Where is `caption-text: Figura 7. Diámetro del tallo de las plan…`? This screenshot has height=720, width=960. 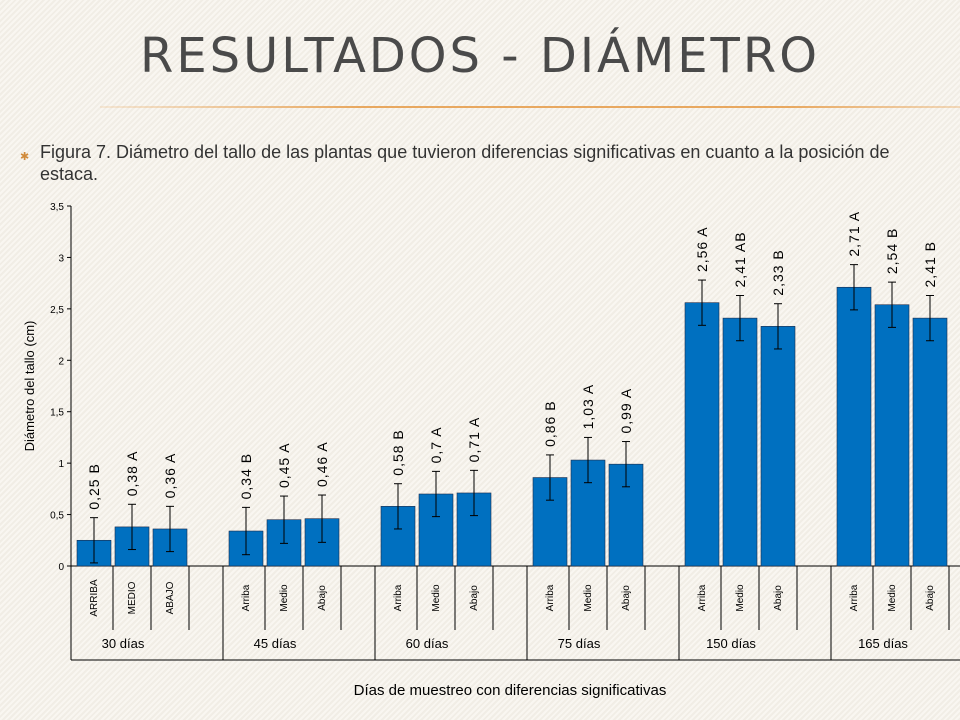 caption-text: Figura 7. Diámetro del tallo de las plan… is located at coordinates (465, 163).